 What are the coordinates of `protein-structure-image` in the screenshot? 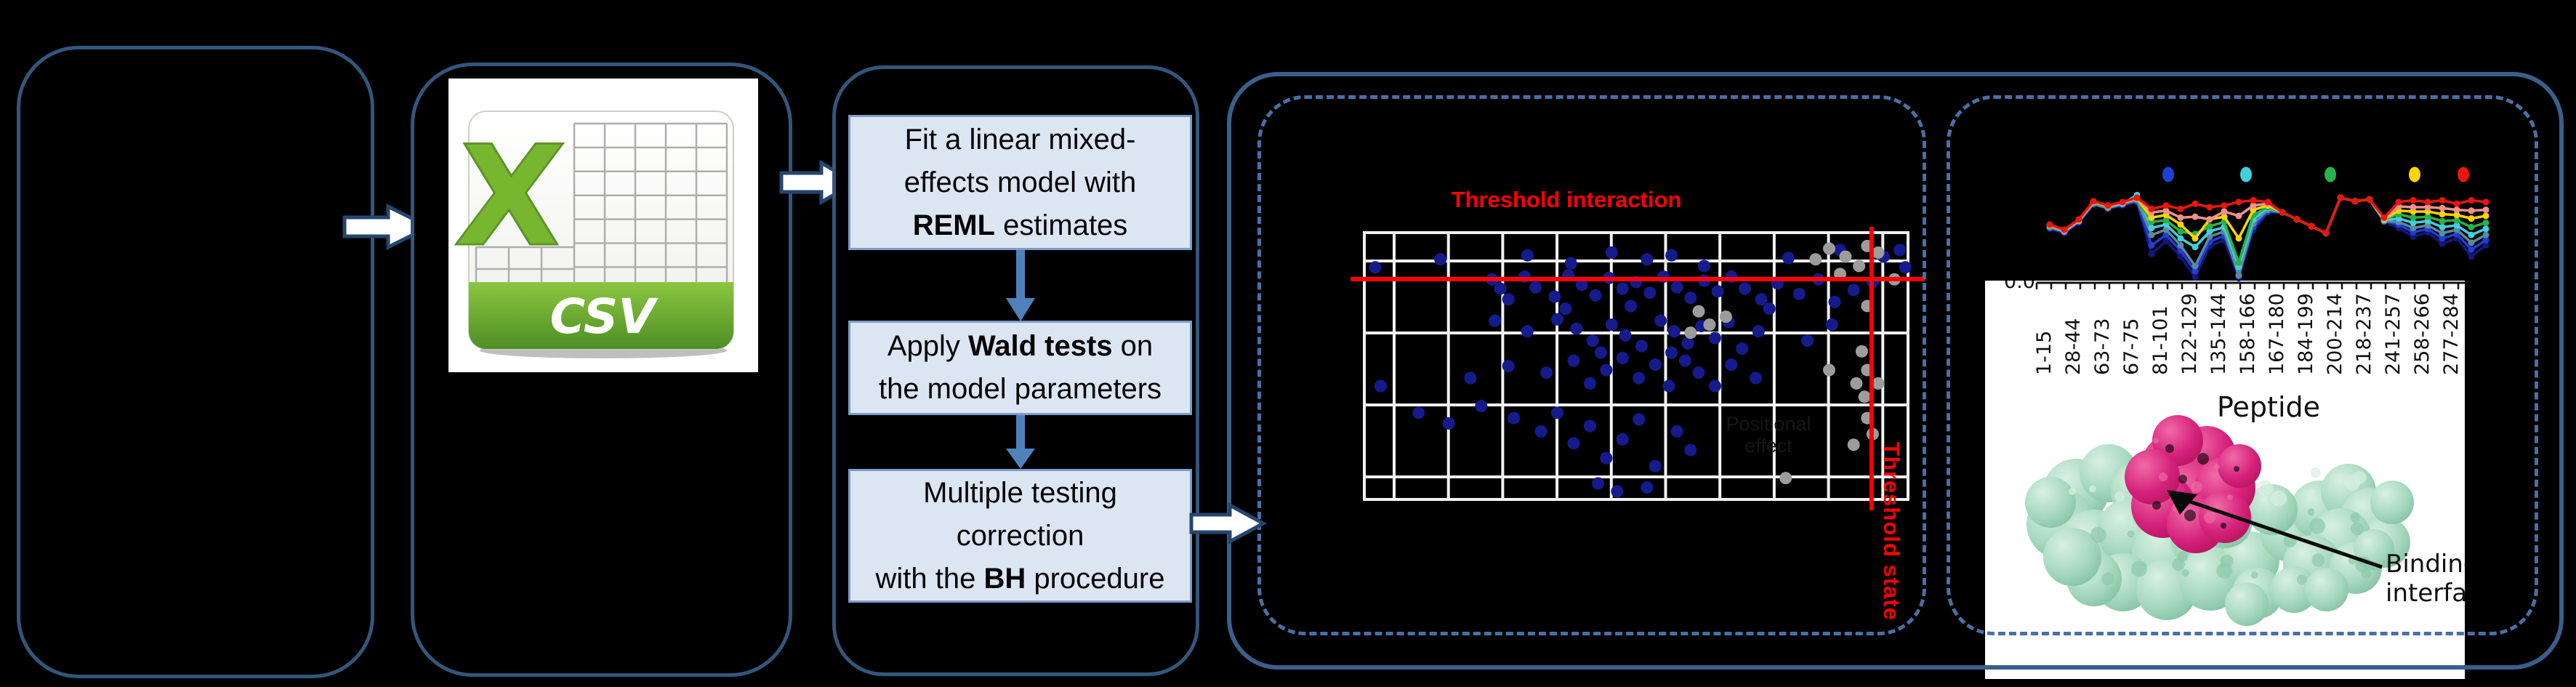 It's located at (2219, 520).